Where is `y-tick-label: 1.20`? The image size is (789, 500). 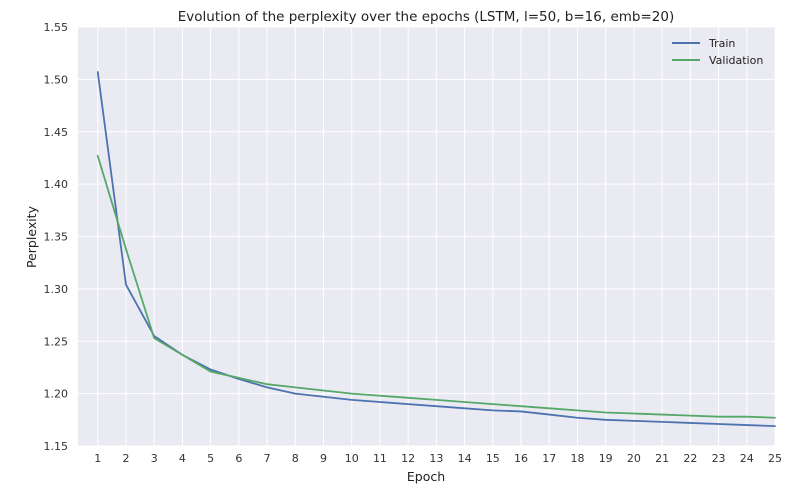 y-tick-label: 1.20 is located at coordinates (56, 394).